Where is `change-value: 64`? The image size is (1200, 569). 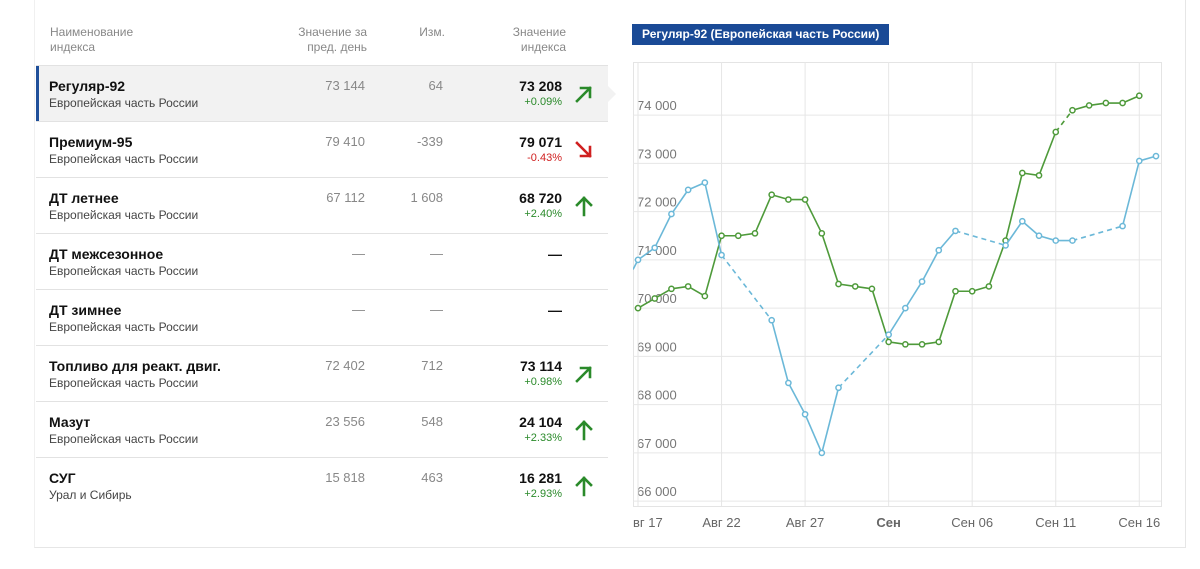 change-value: 64 is located at coordinates (435, 85).